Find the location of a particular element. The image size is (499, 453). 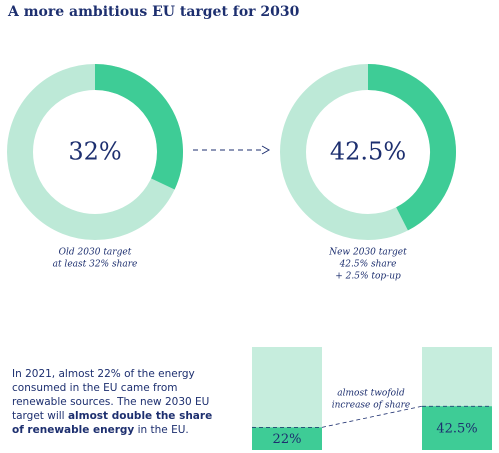

arrow-head is located at coordinates (266, 150).